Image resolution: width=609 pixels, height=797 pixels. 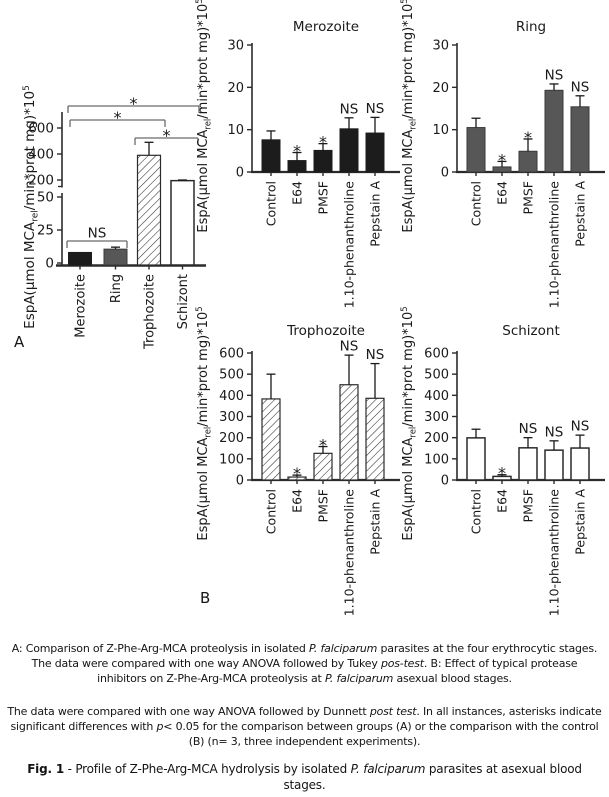 What do you see at coordinates (531, 27) in the screenshot?
I see `chart-title: Ring` at bounding box center [531, 27].